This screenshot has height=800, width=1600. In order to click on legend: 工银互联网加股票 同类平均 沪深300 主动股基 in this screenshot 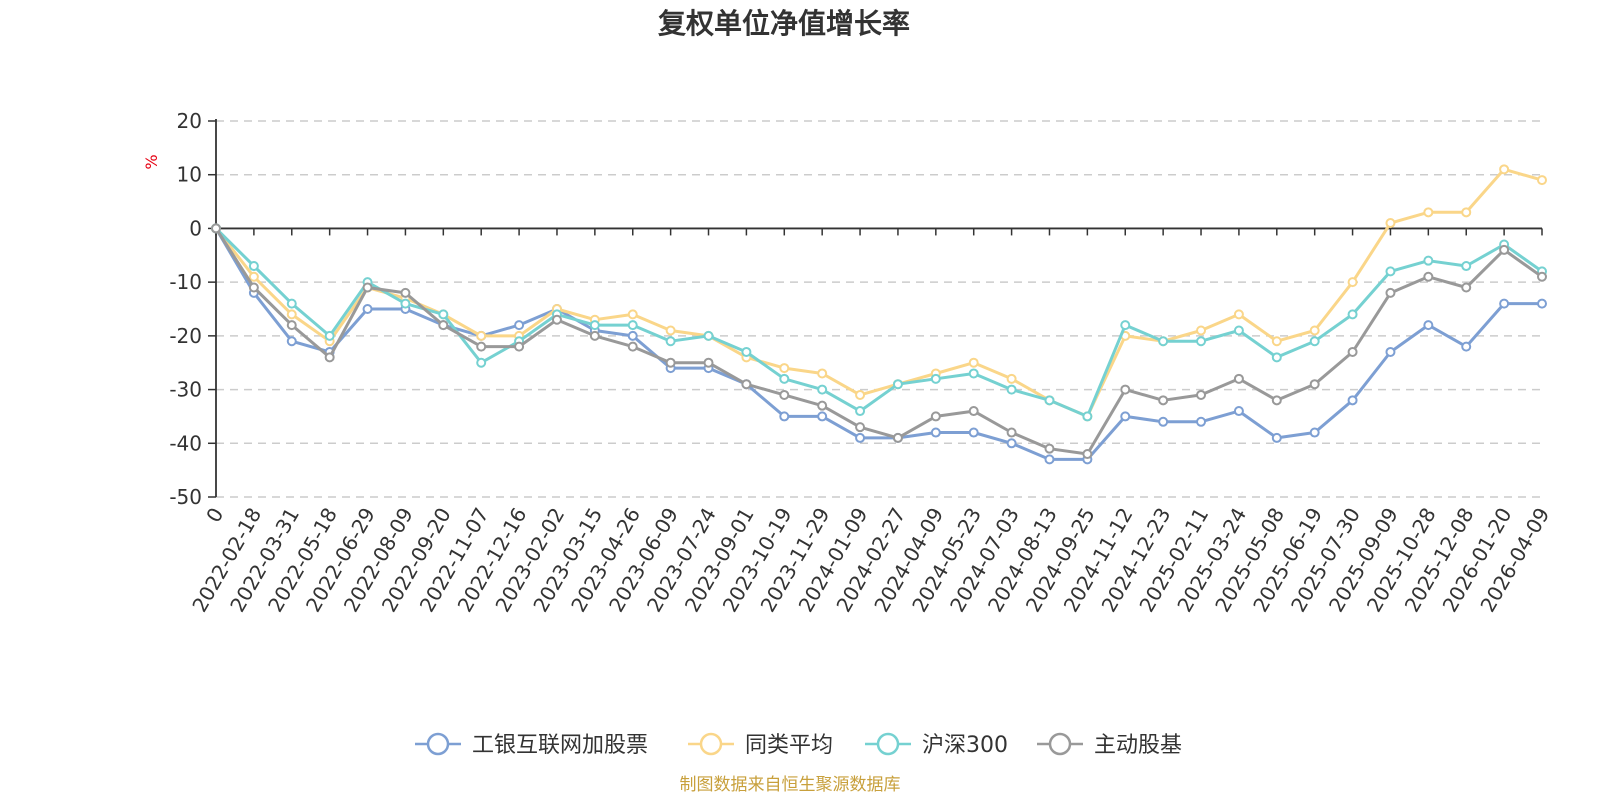, I will do `click(798, 745)`.